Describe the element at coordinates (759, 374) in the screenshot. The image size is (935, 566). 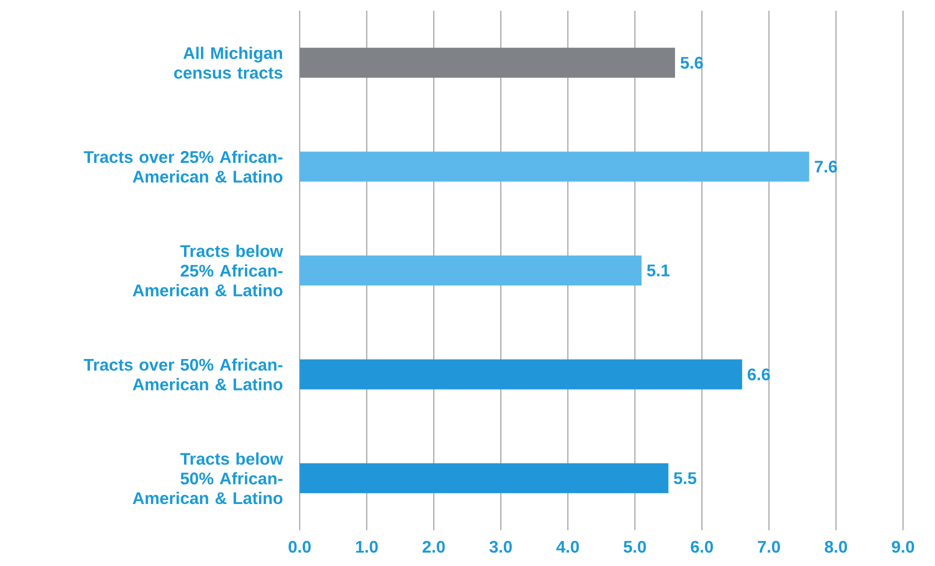
I see `data-label: 6.6` at that location.